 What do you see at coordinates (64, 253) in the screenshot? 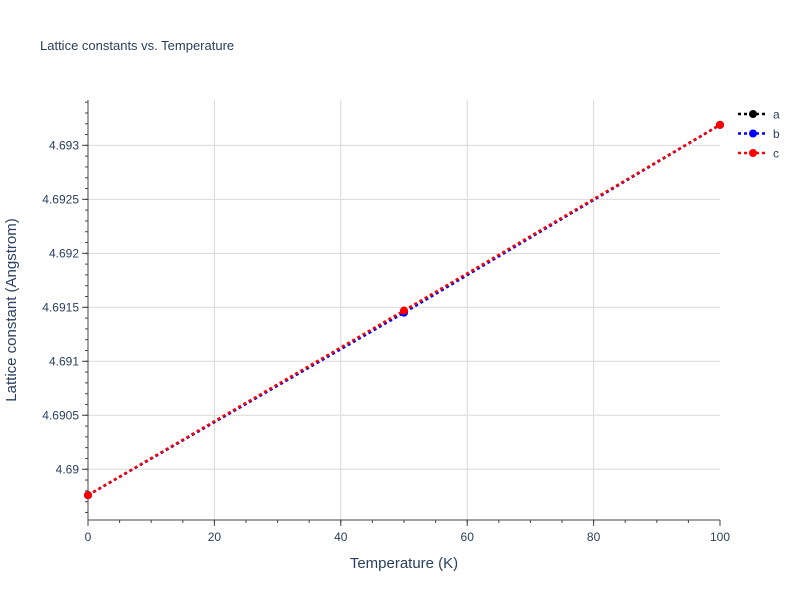
I see `y-tick-label: 4.692` at bounding box center [64, 253].